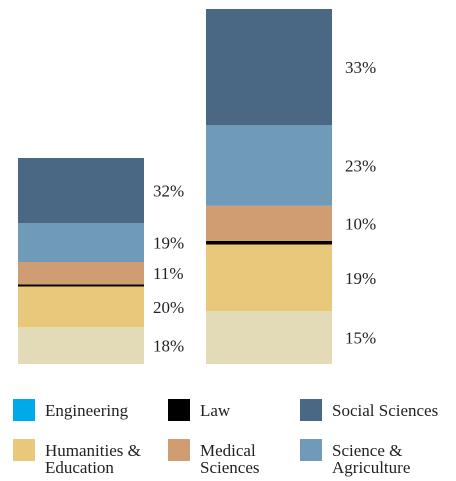 Image resolution: width=456 pixels, height=481 pixels. I want to click on data-label: 11%, so click(168, 273).